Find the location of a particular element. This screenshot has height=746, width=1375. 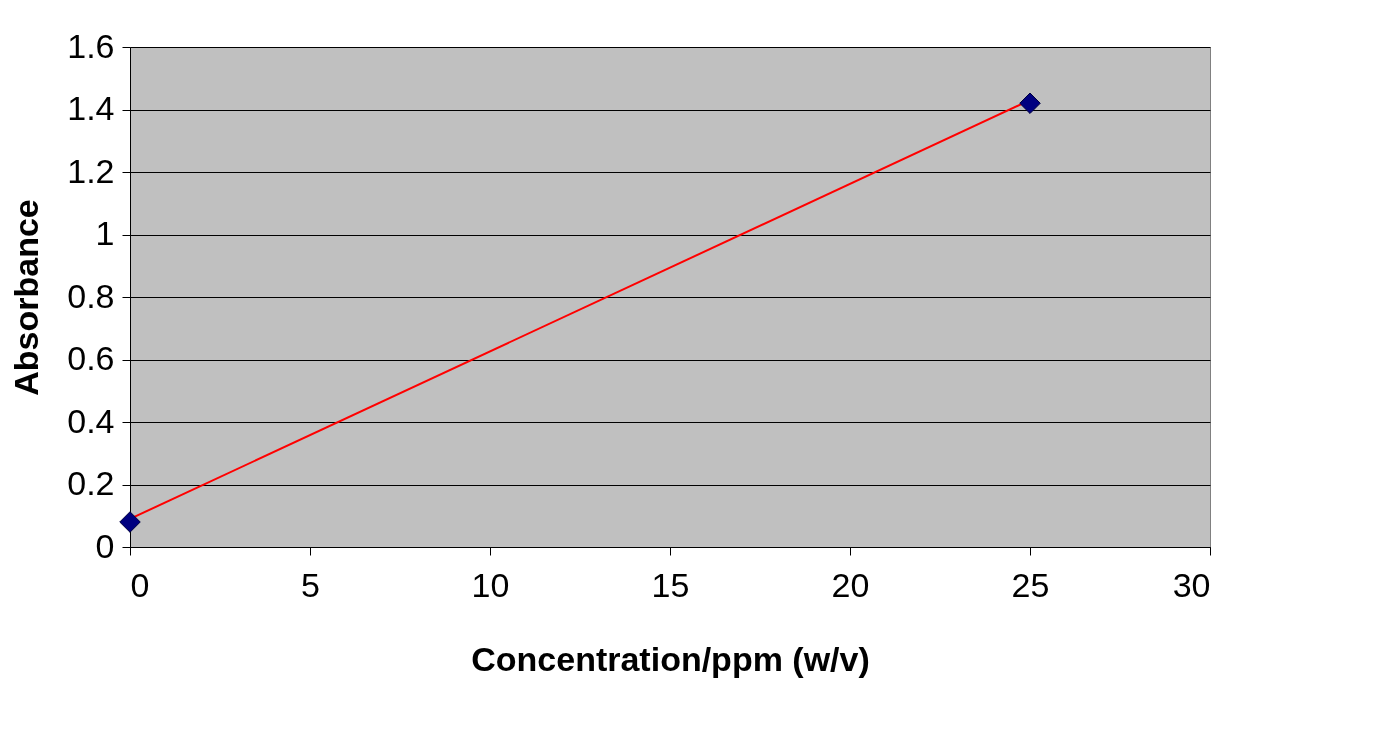

x-tick-label: 5 is located at coordinates (310, 584).